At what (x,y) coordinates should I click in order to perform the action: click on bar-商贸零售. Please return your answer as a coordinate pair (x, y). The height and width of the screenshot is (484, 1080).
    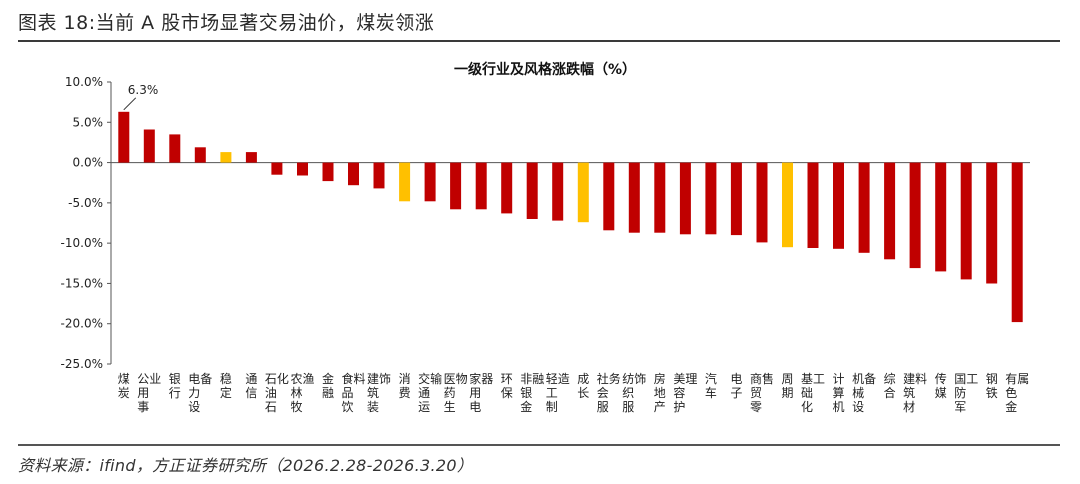
    Looking at the image, I should click on (762, 202).